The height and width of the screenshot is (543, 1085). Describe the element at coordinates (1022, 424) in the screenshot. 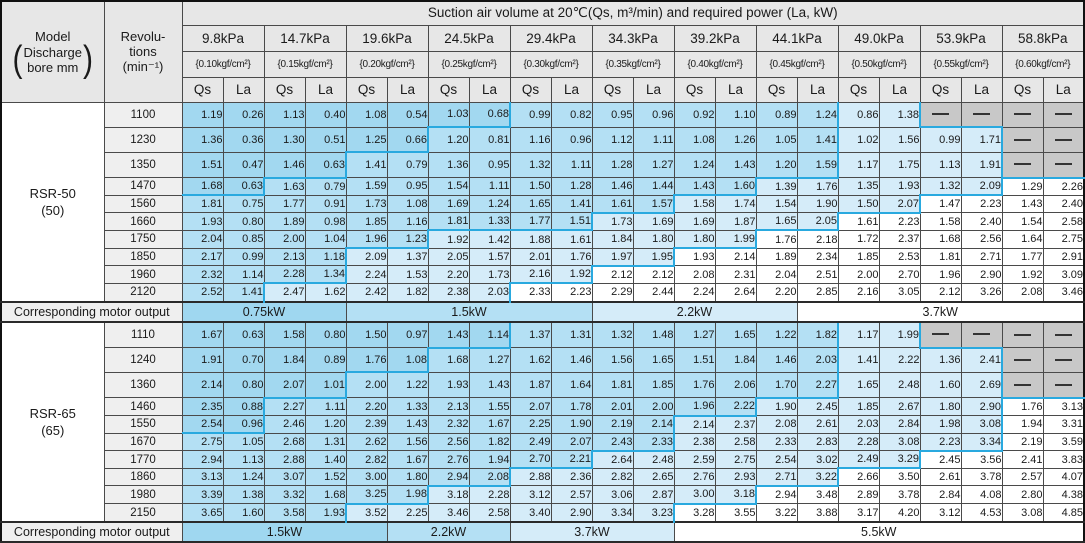

I see `qs-value-cell: 1.94` at that location.